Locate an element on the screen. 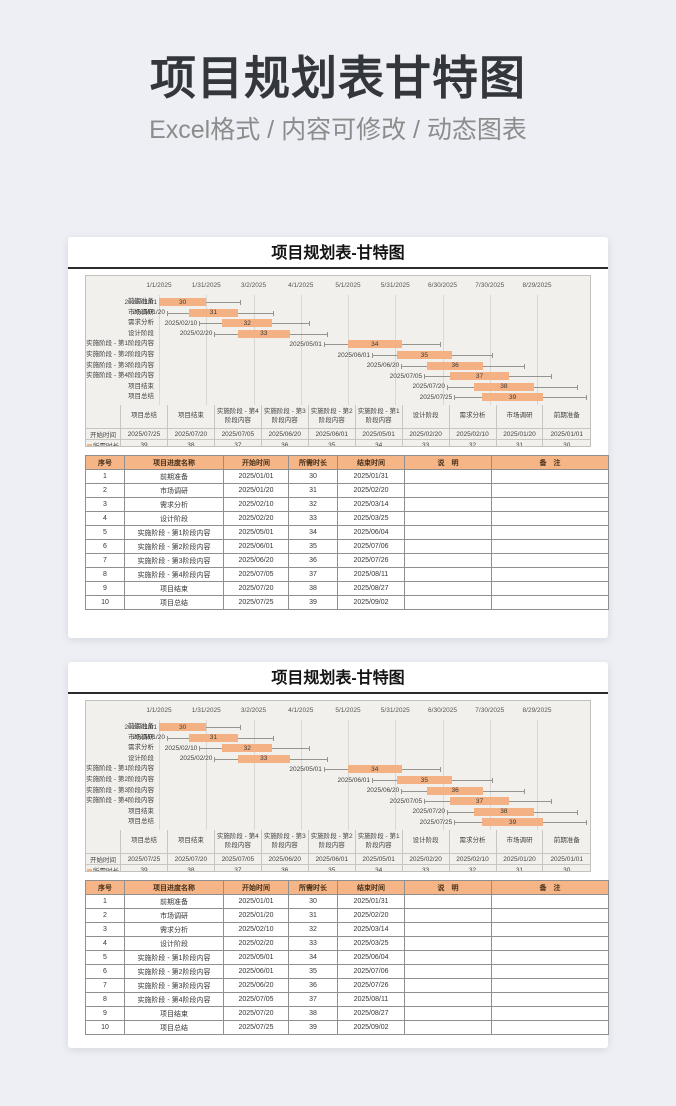 Image resolution: width=676 pixels, height=1106 pixels. table-header-cell: 所需时长 is located at coordinates (313, 887).